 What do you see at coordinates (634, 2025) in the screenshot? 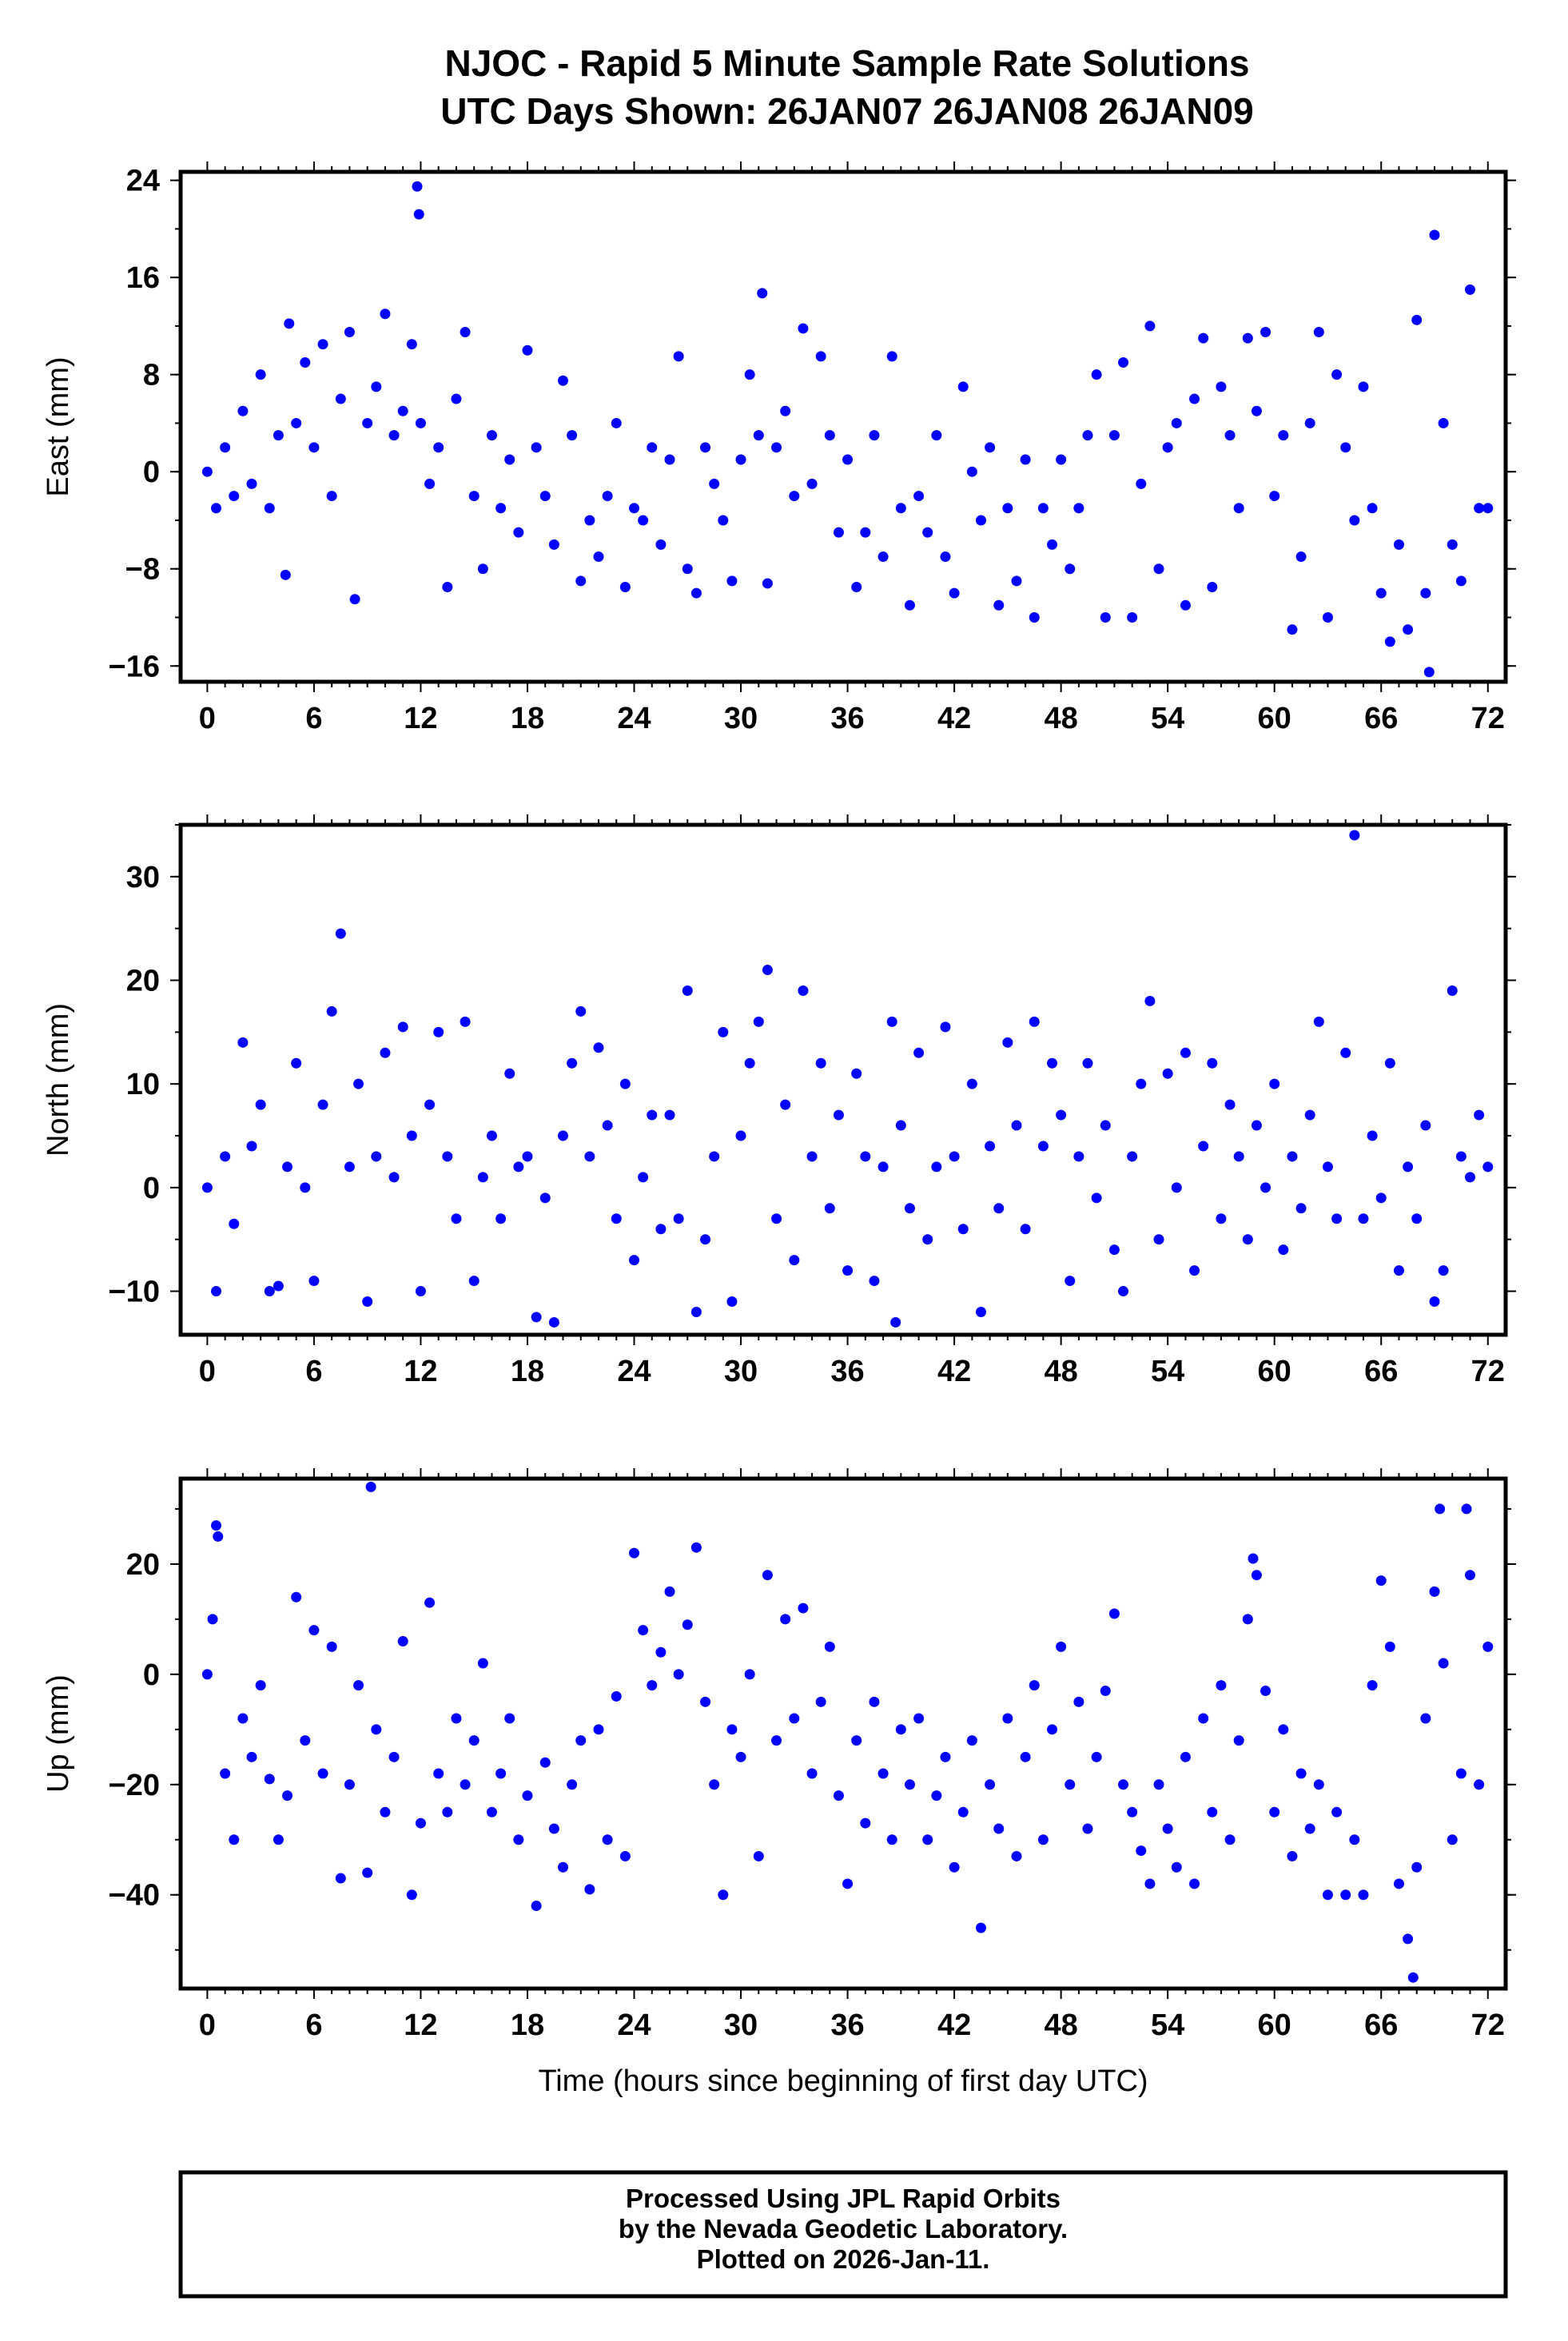
I see `x-tick-label: 24` at bounding box center [634, 2025].